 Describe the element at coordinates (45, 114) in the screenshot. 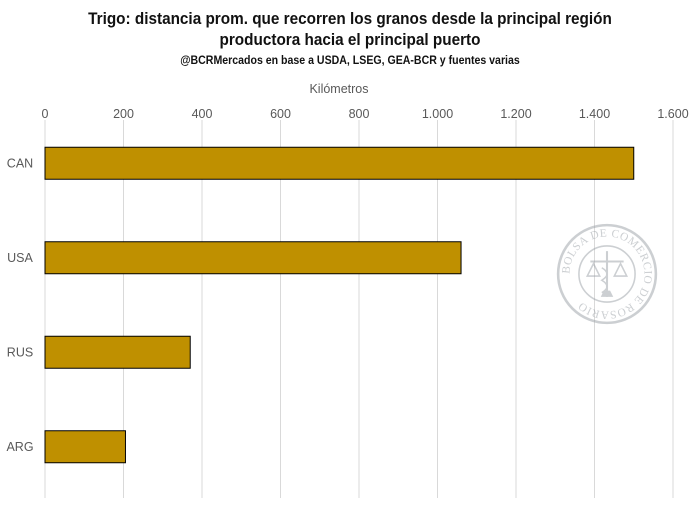

I see `x-tick-label: 0` at that location.